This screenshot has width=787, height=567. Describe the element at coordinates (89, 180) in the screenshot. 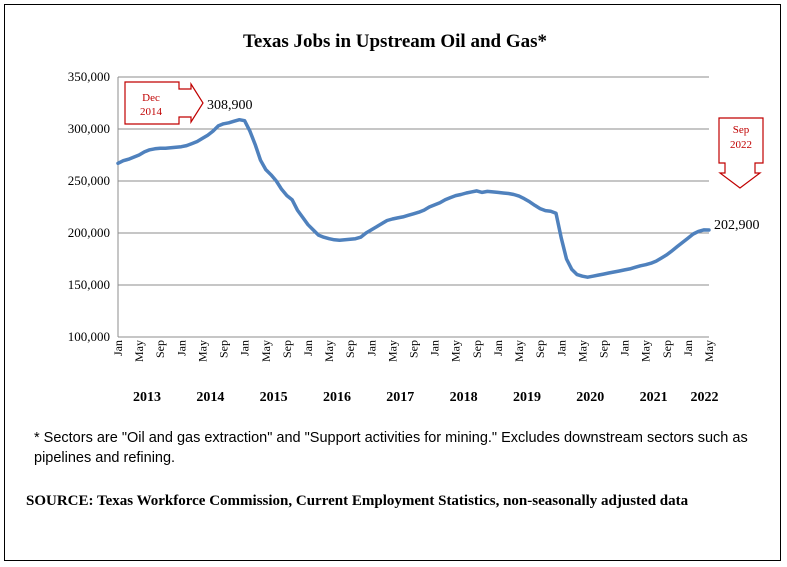

I see `y-tick-label: 250,000` at that location.